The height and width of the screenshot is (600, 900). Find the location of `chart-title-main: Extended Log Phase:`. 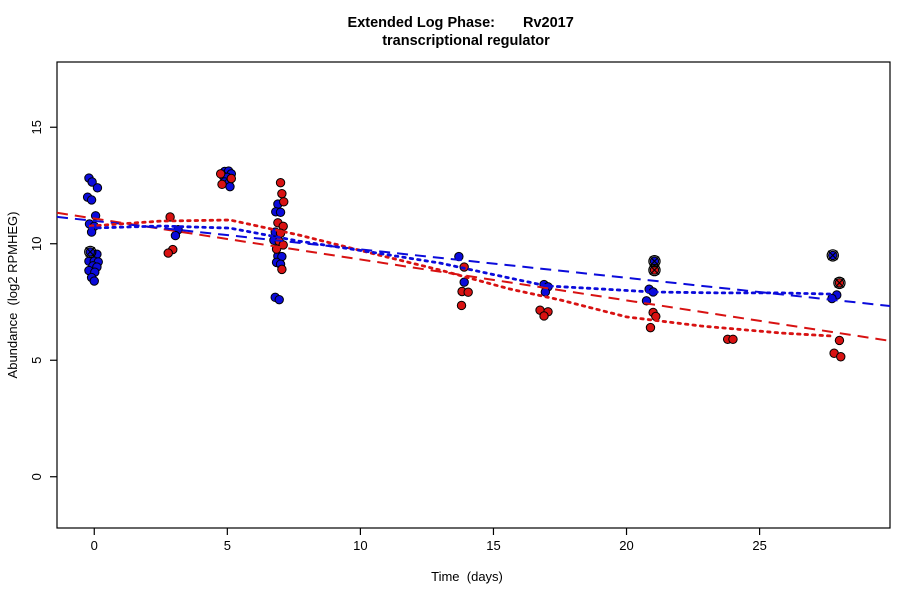

chart-title-main: Extended Log Phase: is located at coordinates (421, 23).